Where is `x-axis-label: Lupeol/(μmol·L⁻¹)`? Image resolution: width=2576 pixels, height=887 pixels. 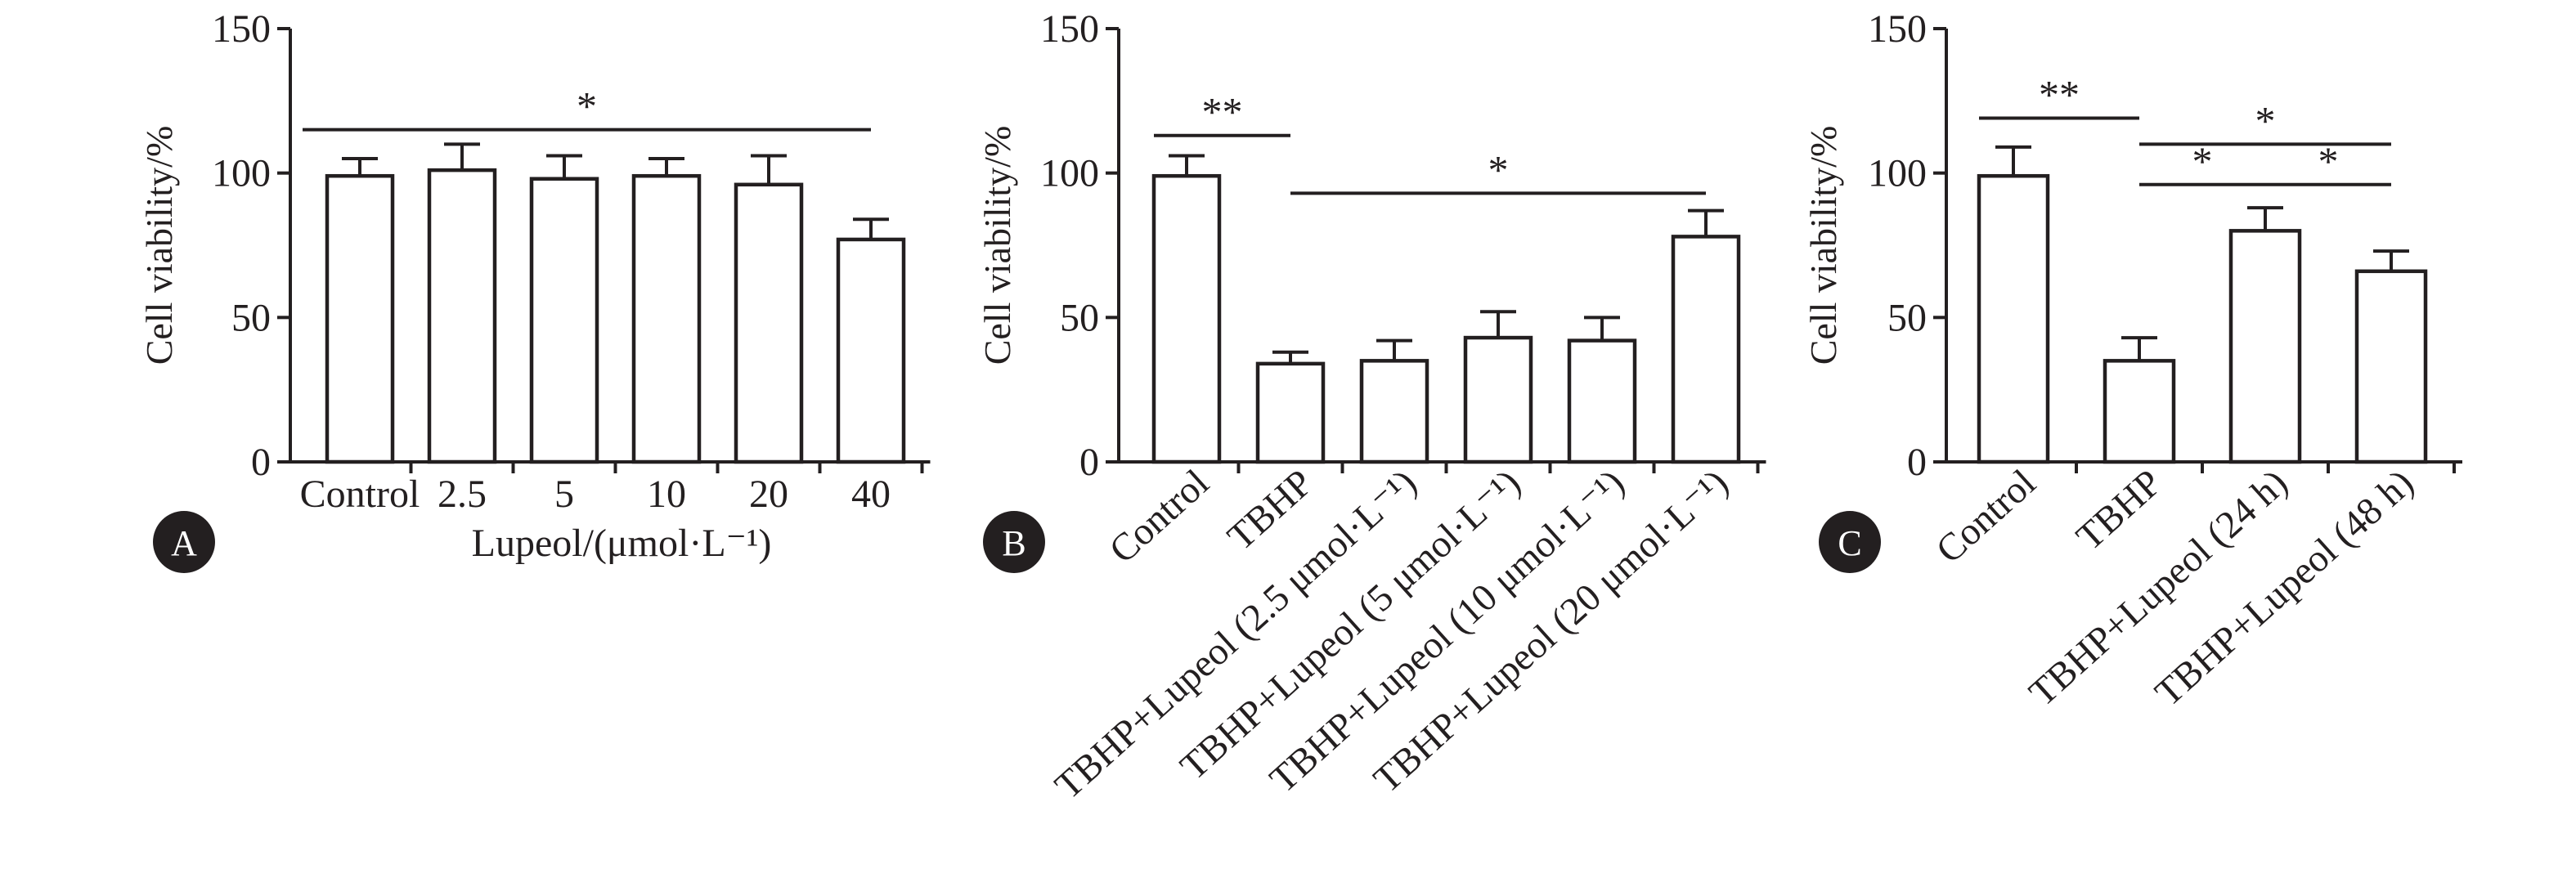 x-axis-label: Lupeol/(μmol·L⁻¹) is located at coordinates (622, 543).